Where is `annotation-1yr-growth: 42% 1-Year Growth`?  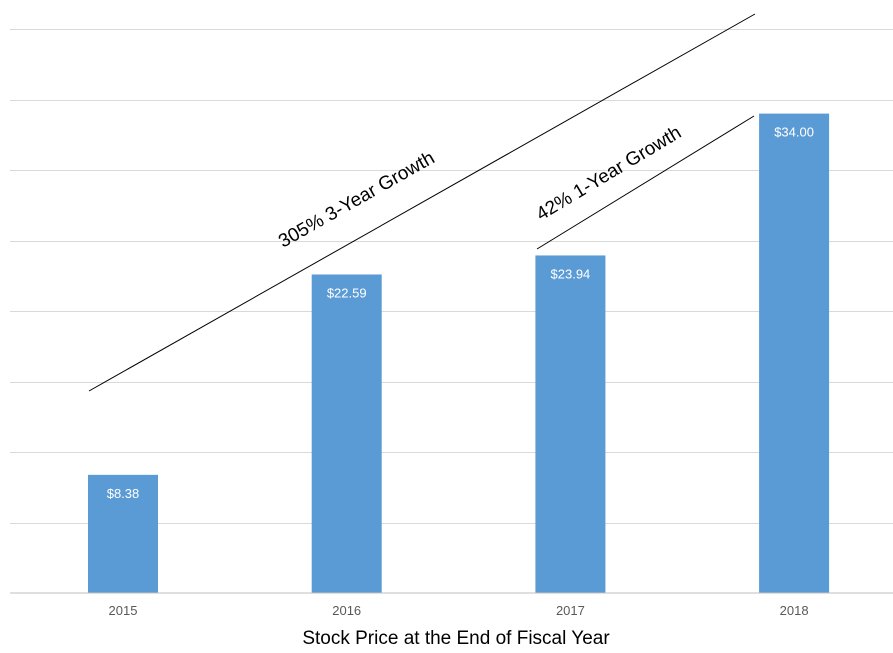
annotation-1yr-growth: 42% 1-Year Growth is located at coordinates (609, 173).